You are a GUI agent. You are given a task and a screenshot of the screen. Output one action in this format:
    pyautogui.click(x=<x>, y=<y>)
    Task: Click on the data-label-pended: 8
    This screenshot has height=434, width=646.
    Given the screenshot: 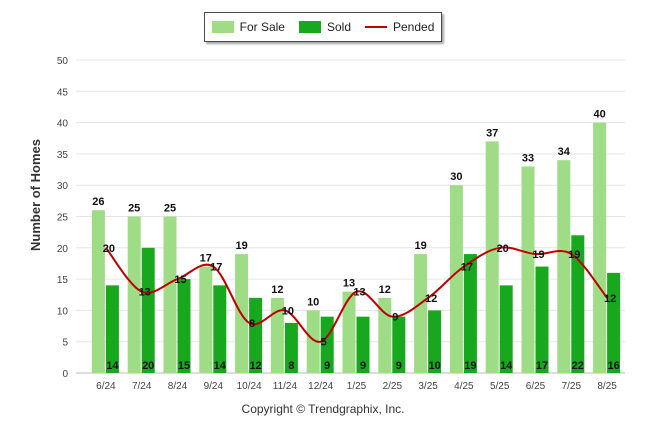 What is the action you would take?
    pyautogui.click(x=252, y=324)
    